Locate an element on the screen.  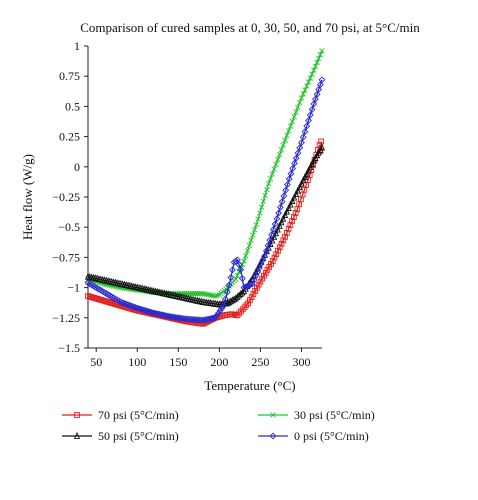
legend-label: 30 psi (5°C/min) is located at coordinates (334, 415).